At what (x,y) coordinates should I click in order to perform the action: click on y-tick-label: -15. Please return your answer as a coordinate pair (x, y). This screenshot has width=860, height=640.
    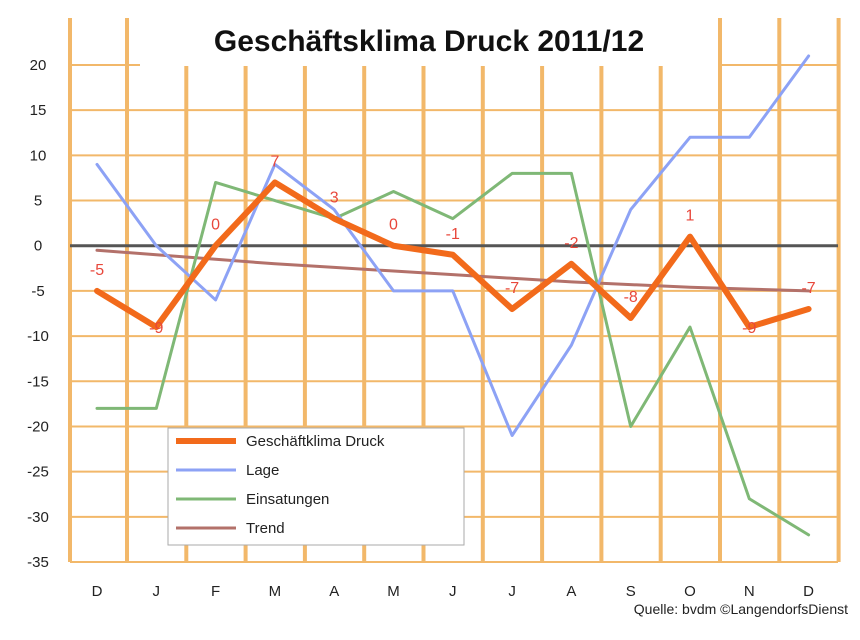
    Looking at the image, I should click on (38, 381).